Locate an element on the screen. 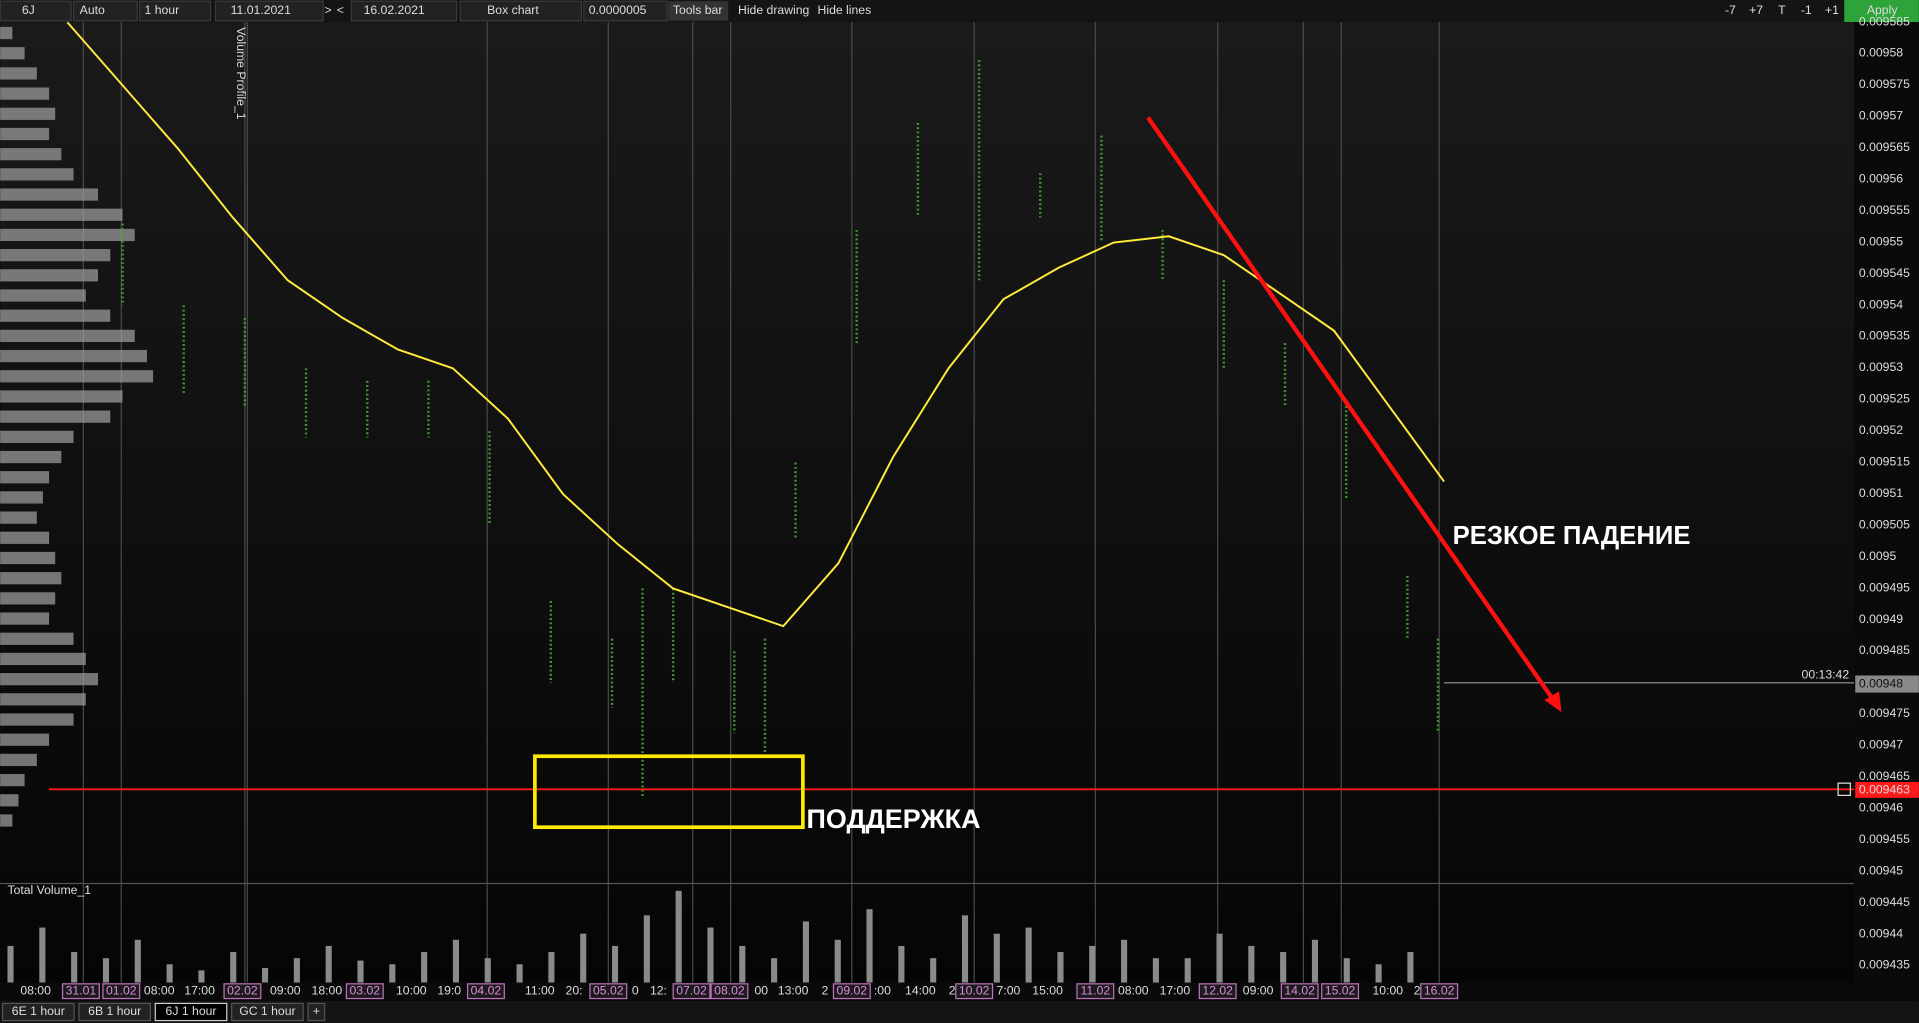  drop-annotation: РЕЗКОЕ ПАДЕНИЕ is located at coordinates (1572, 536).